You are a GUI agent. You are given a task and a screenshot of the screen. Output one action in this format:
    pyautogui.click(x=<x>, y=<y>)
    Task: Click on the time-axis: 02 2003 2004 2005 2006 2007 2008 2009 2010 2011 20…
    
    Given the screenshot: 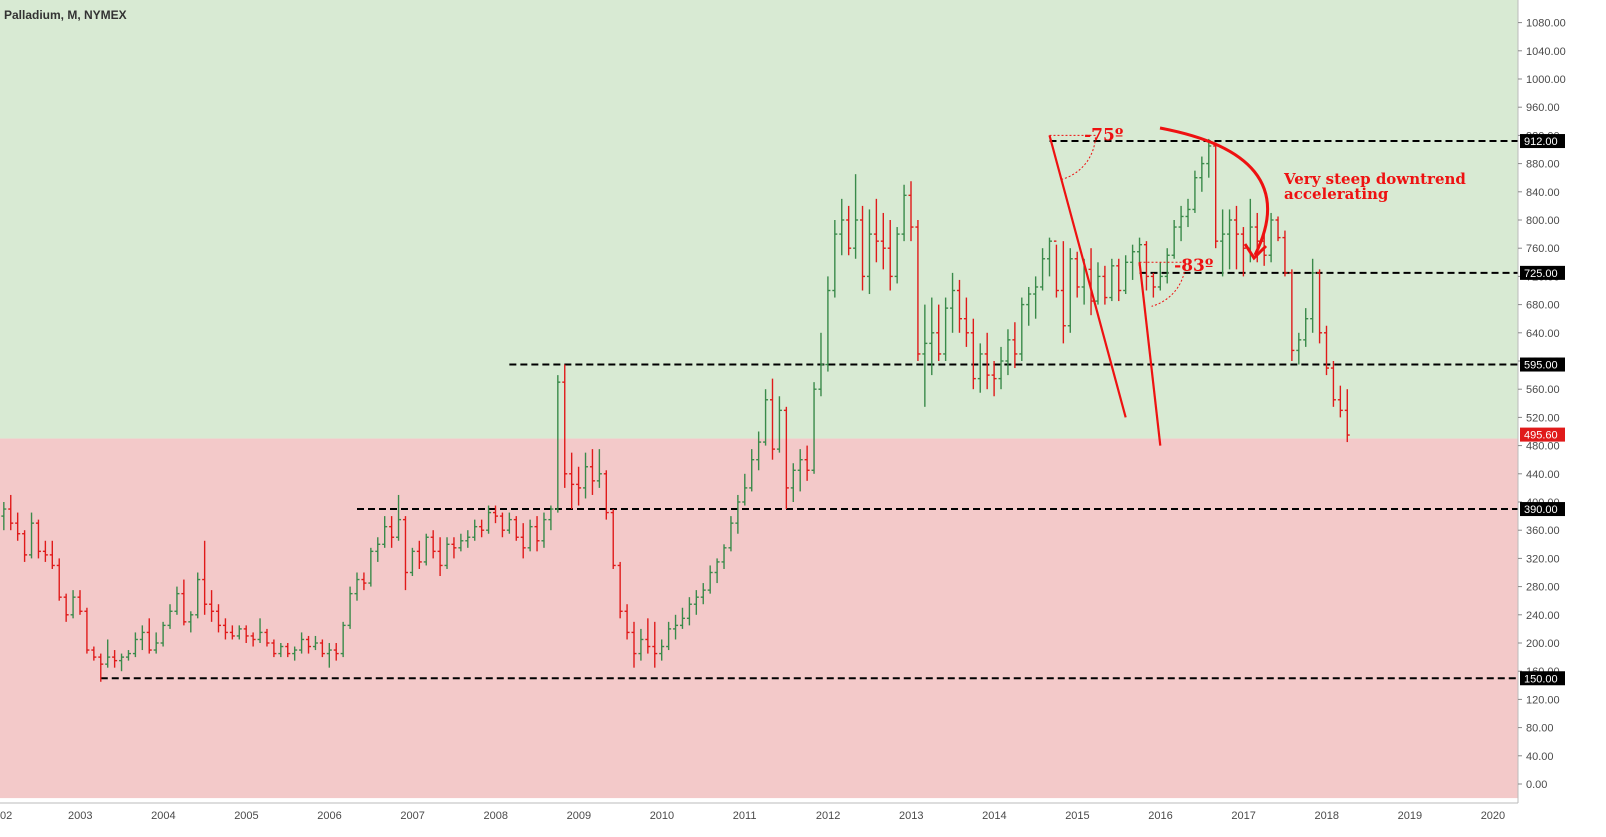 What is the action you would take?
    pyautogui.click(x=759, y=819)
    